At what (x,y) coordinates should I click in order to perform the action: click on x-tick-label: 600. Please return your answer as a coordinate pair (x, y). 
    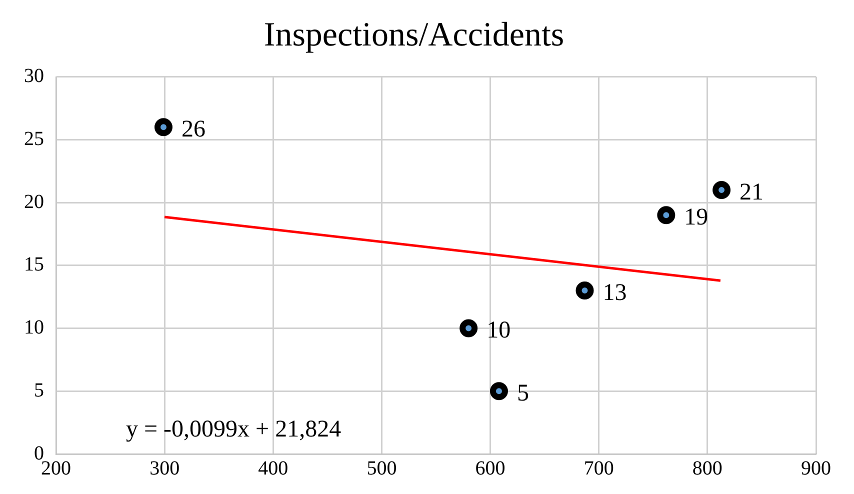
    Looking at the image, I should click on (490, 468).